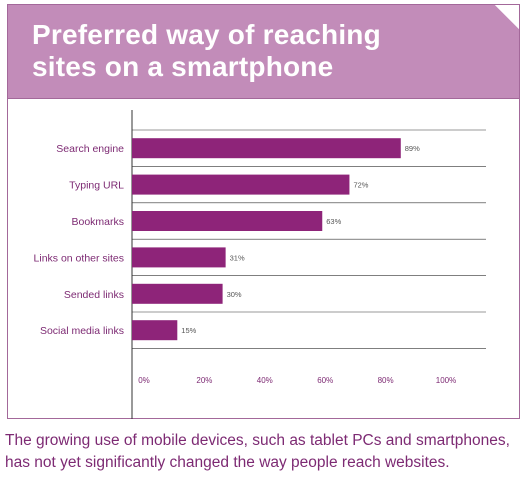 This screenshot has width=529, height=495. I want to click on chart-title-line-1: Preferred way of reaching, so click(206, 34).